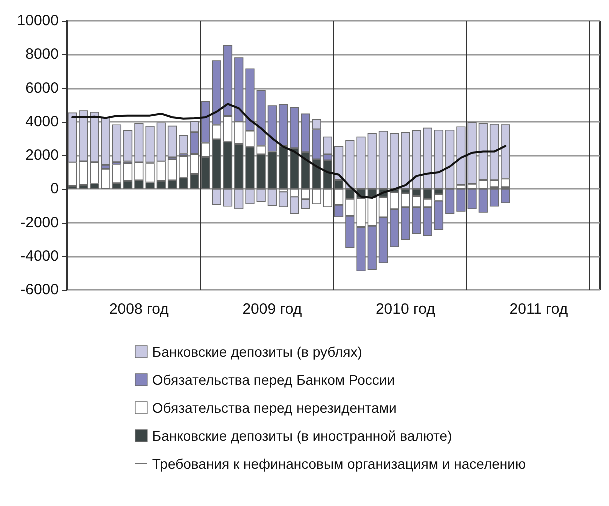 This screenshot has width=609, height=506. What do you see at coordinates (38, 21) in the screenshot?
I see `y-tick-label: 10000` at bounding box center [38, 21].